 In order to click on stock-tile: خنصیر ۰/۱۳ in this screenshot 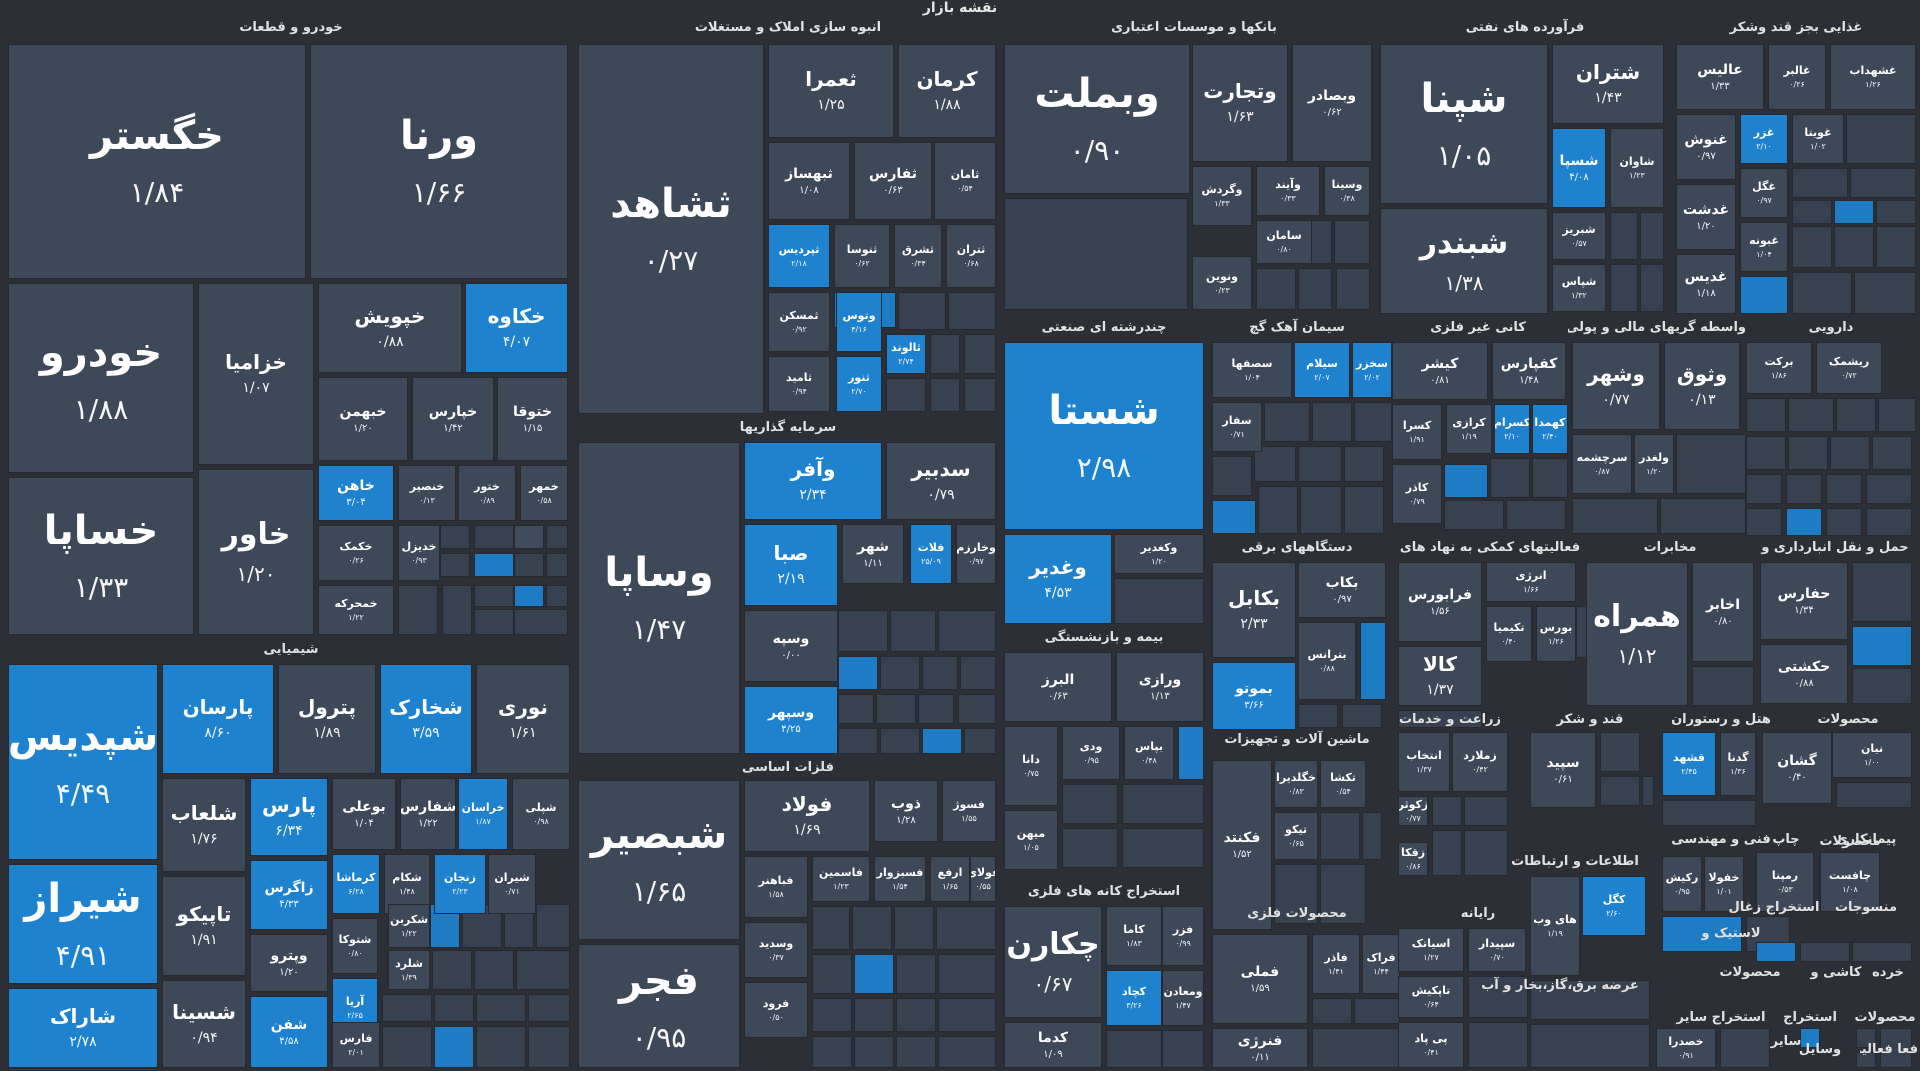, I will do `click(427, 493)`.